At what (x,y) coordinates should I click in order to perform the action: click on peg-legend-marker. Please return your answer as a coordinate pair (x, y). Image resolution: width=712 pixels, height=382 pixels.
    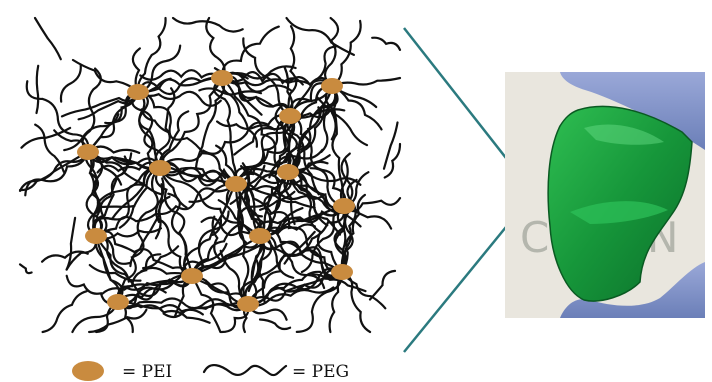
    Looking at the image, I should click on (245, 370).